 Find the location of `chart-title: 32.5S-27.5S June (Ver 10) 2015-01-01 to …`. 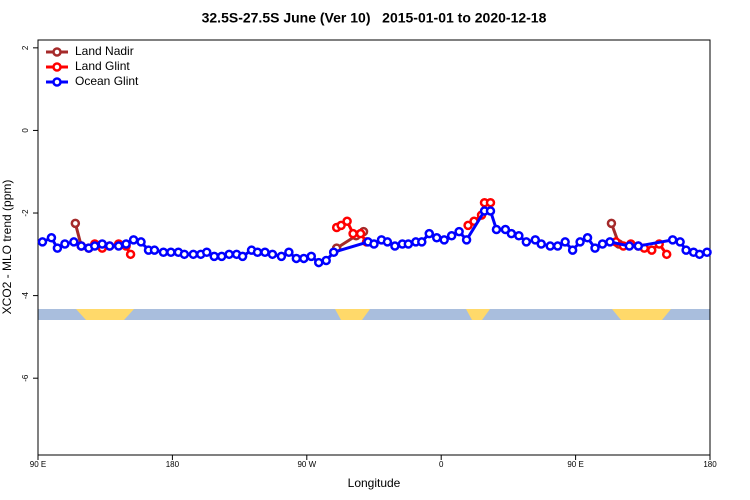

chart-title: 32.5S-27.5S June (Ver 10) 2015-01-01 to … is located at coordinates (374, 18).